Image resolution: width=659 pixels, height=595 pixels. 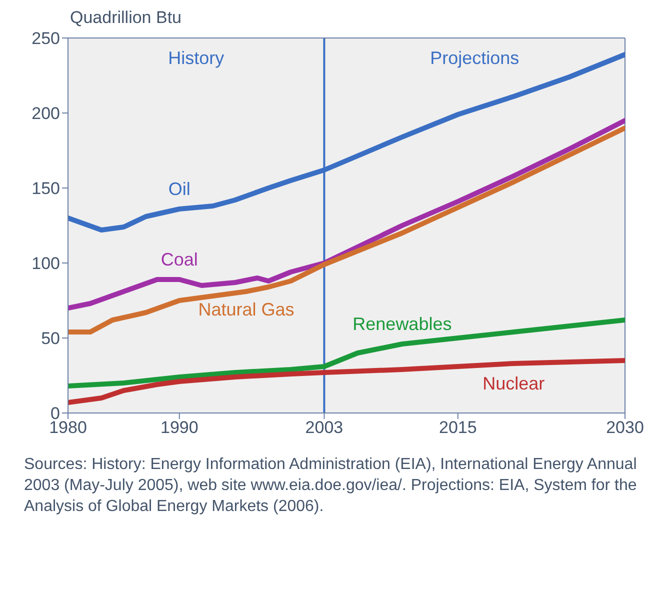 I want to click on y-tick-label: 150, so click(x=46, y=188).